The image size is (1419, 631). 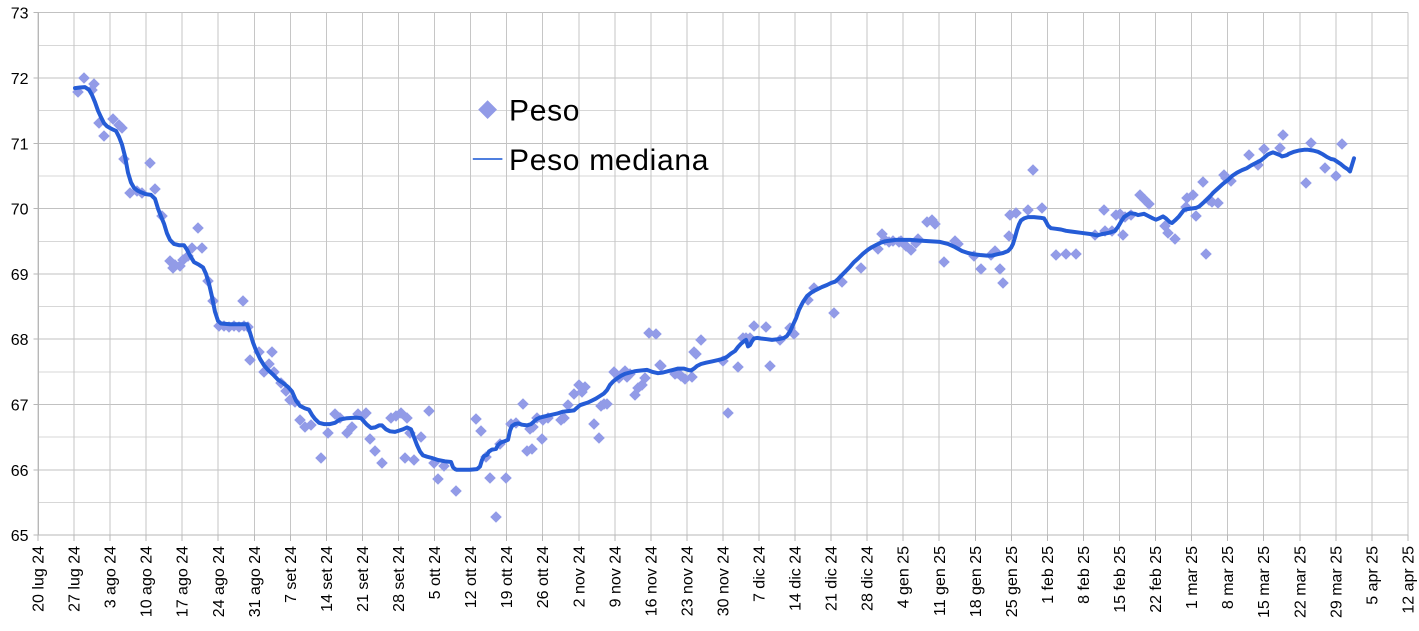 What do you see at coordinates (868, 578) in the screenshot?
I see `svg-text: 28 dic 24` at bounding box center [868, 578].